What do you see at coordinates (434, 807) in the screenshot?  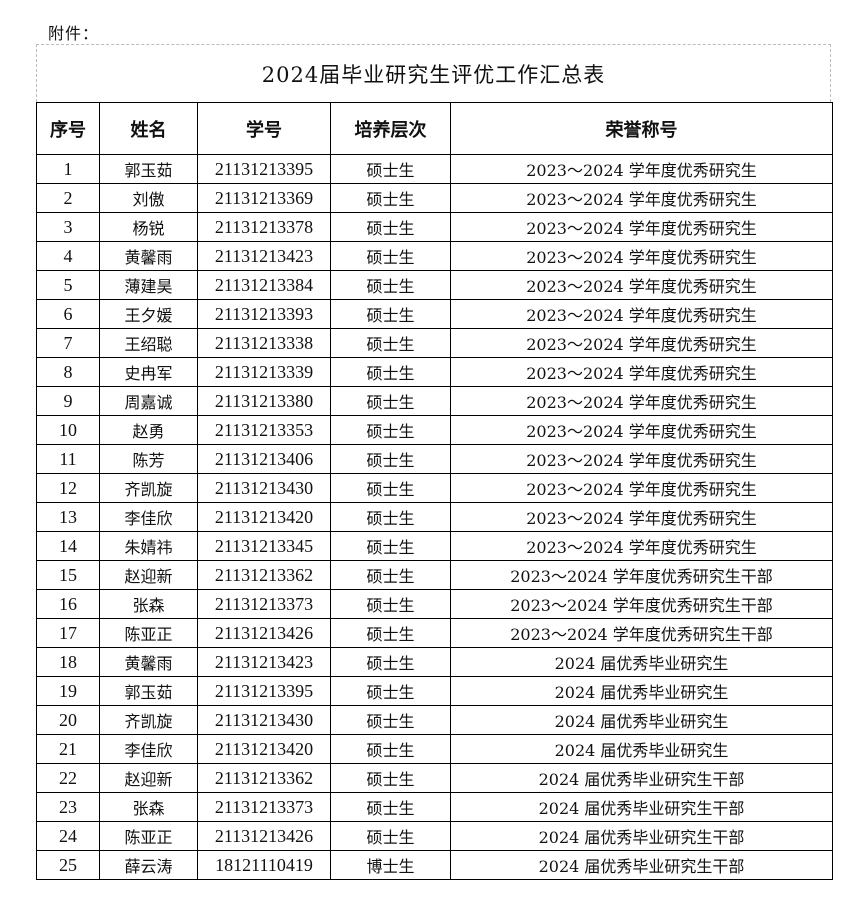 I see `table-row: 23 张森 21131213373 硕士生 2024 届优秀毕业研究生干部` at bounding box center [434, 807].